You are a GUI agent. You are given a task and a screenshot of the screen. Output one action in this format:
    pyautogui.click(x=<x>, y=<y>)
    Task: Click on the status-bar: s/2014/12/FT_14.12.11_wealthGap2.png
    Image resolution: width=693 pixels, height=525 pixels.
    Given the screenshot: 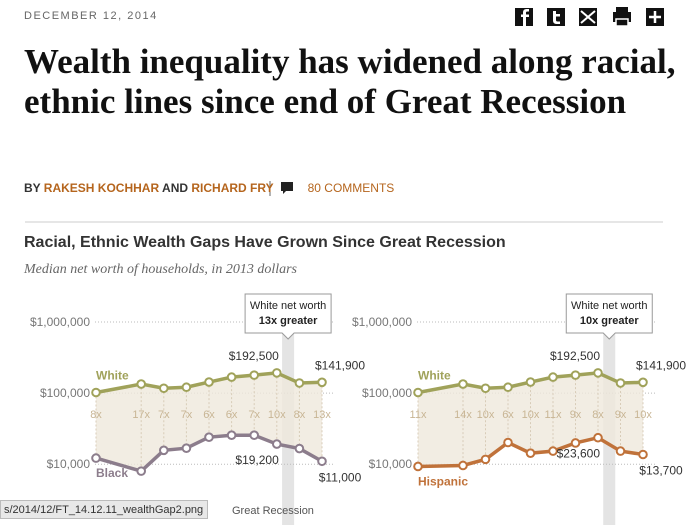 What is the action you would take?
    pyautogui.click(x=104, y=509)
    